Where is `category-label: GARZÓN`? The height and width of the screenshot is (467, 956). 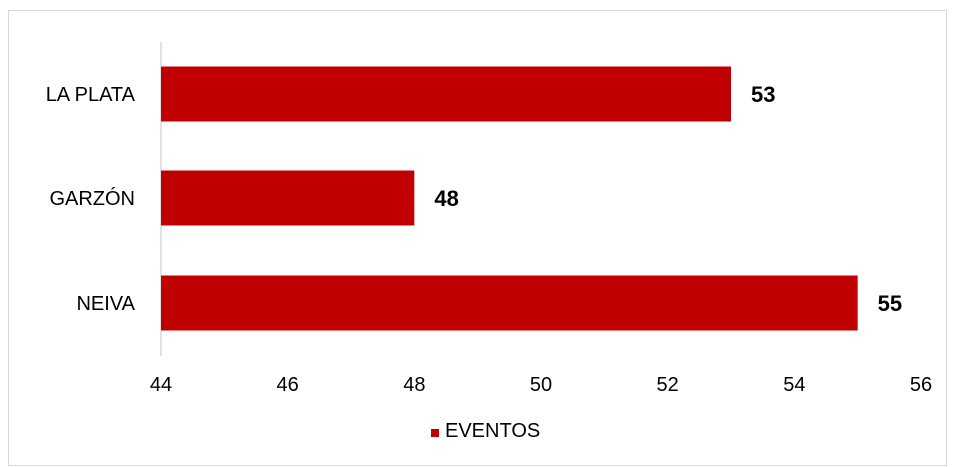
category-label: GARZÓN is located at coordinates (92, 198).